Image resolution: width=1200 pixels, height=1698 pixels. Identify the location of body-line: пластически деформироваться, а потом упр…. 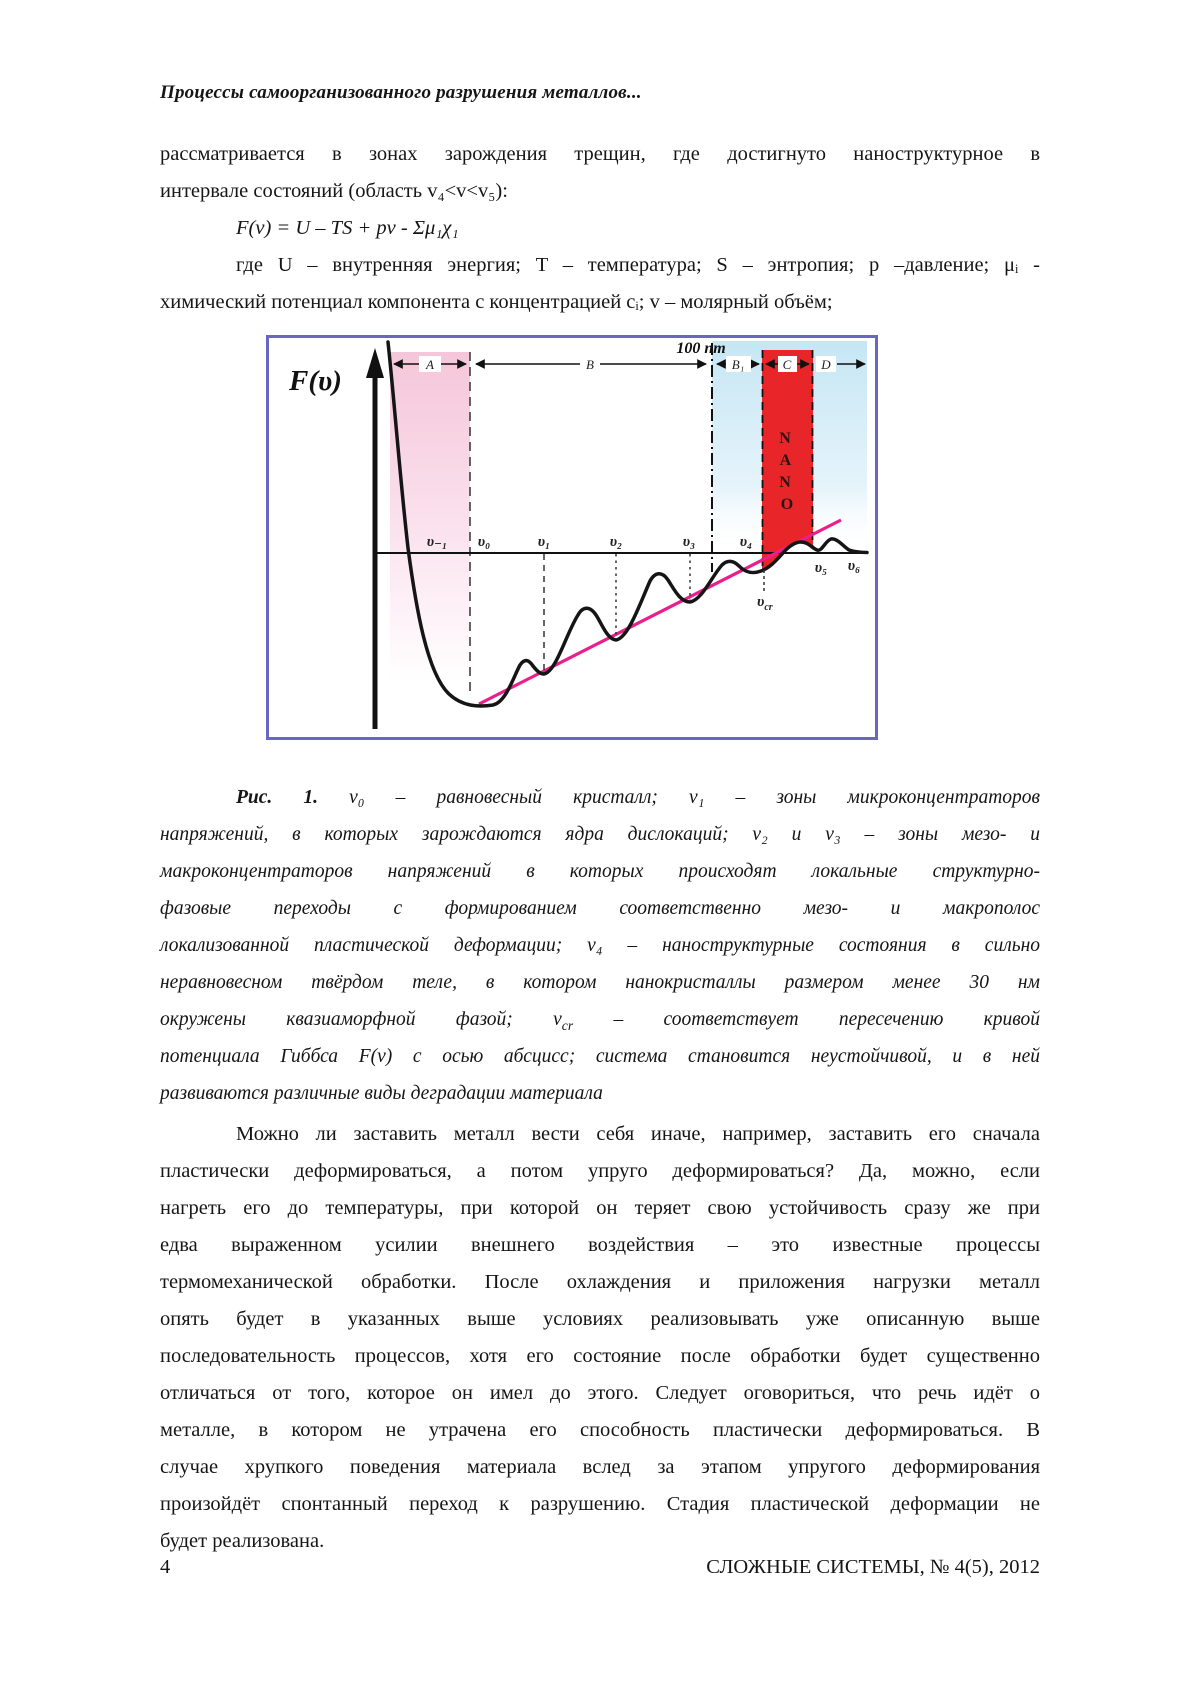
(600, 1171).